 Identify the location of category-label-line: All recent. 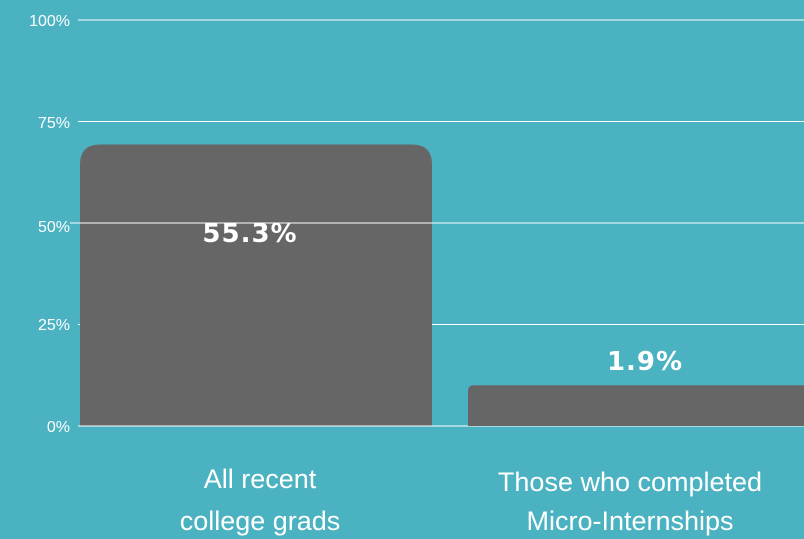
(260, 479).